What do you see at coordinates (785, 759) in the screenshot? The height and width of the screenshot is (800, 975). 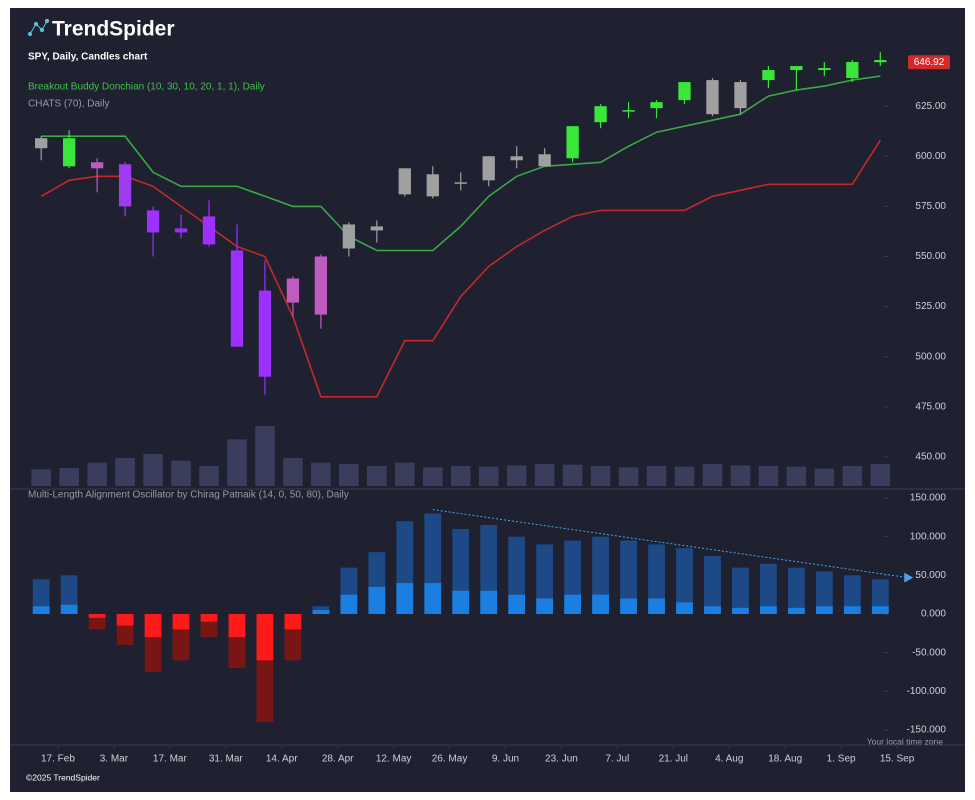 I see `x-tick-label: 18. Aug` at bounding box center [785, 759].